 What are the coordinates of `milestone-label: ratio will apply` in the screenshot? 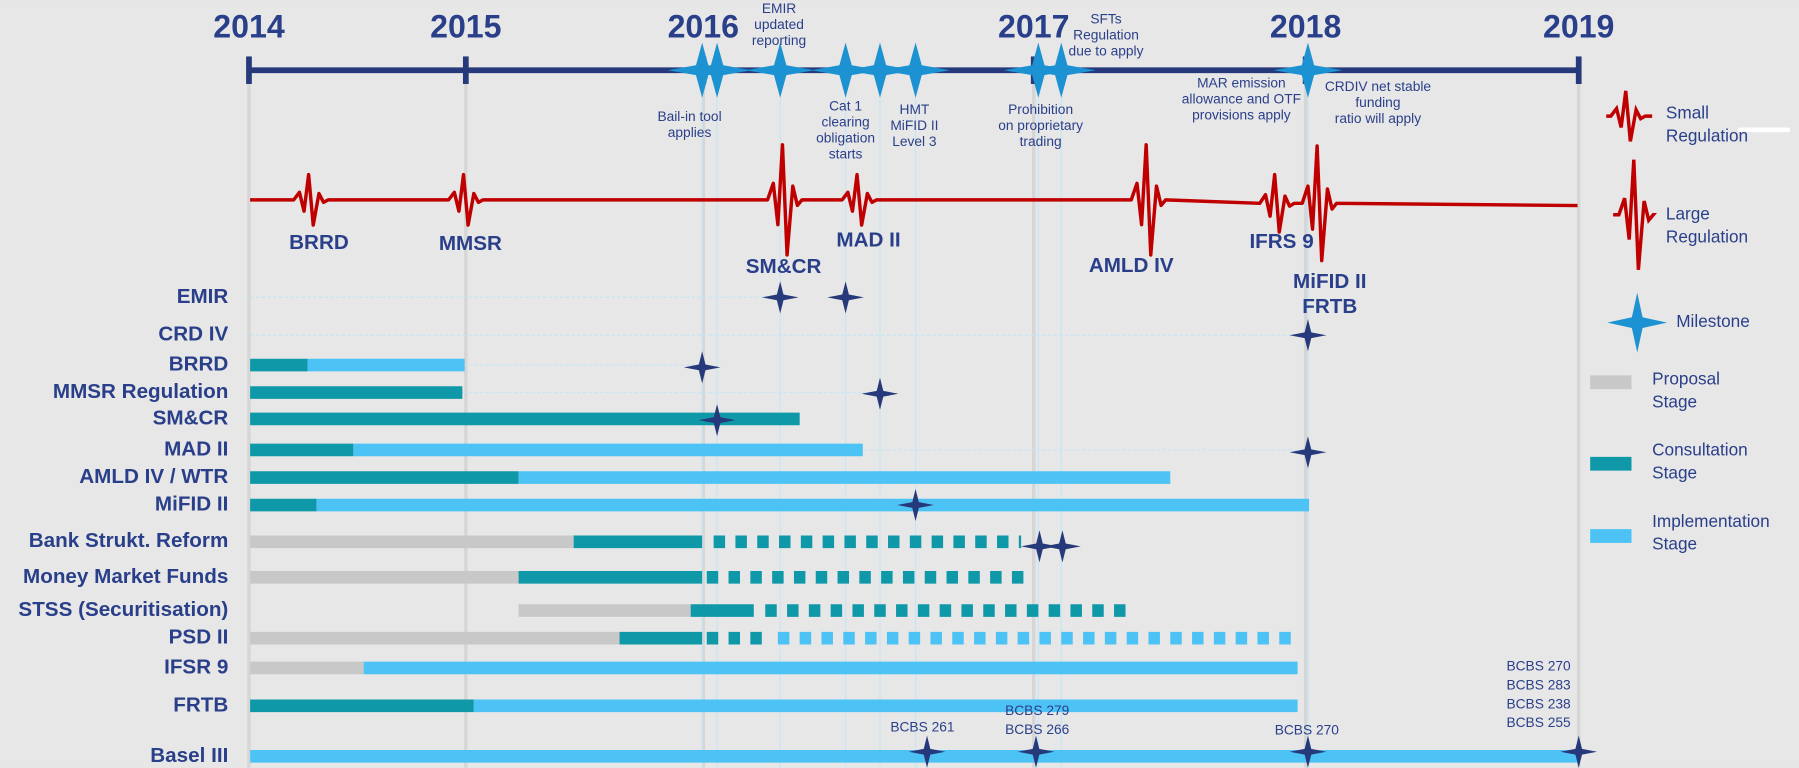 It's located at (1378, 118).